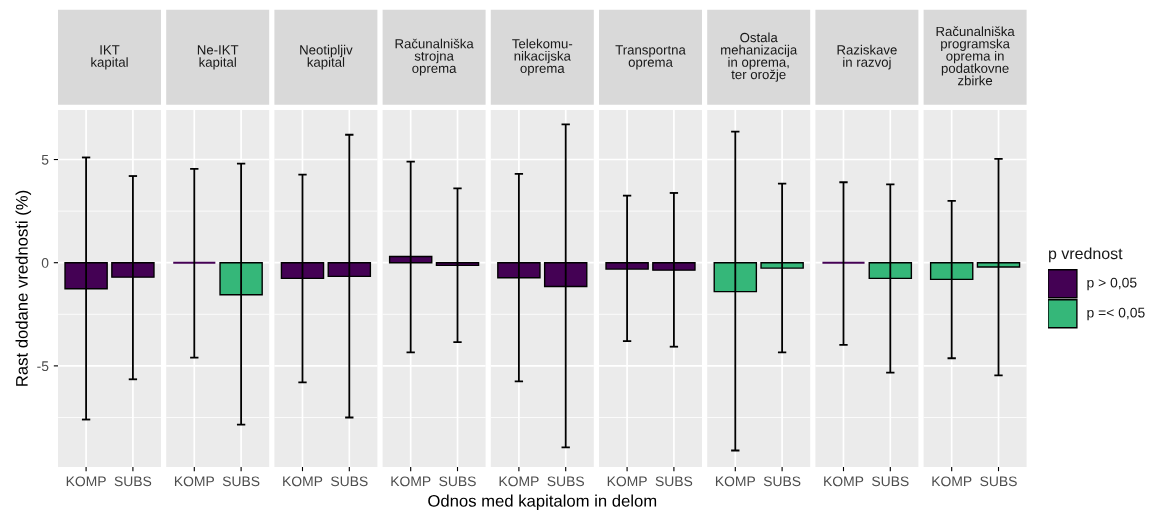 The height and width of the screenshot is (516, 1157). What do you see at coordinates (1086, 255) in the screenshot?
I see `legend-title: p vrednost` at bounding box center [1086, 255].